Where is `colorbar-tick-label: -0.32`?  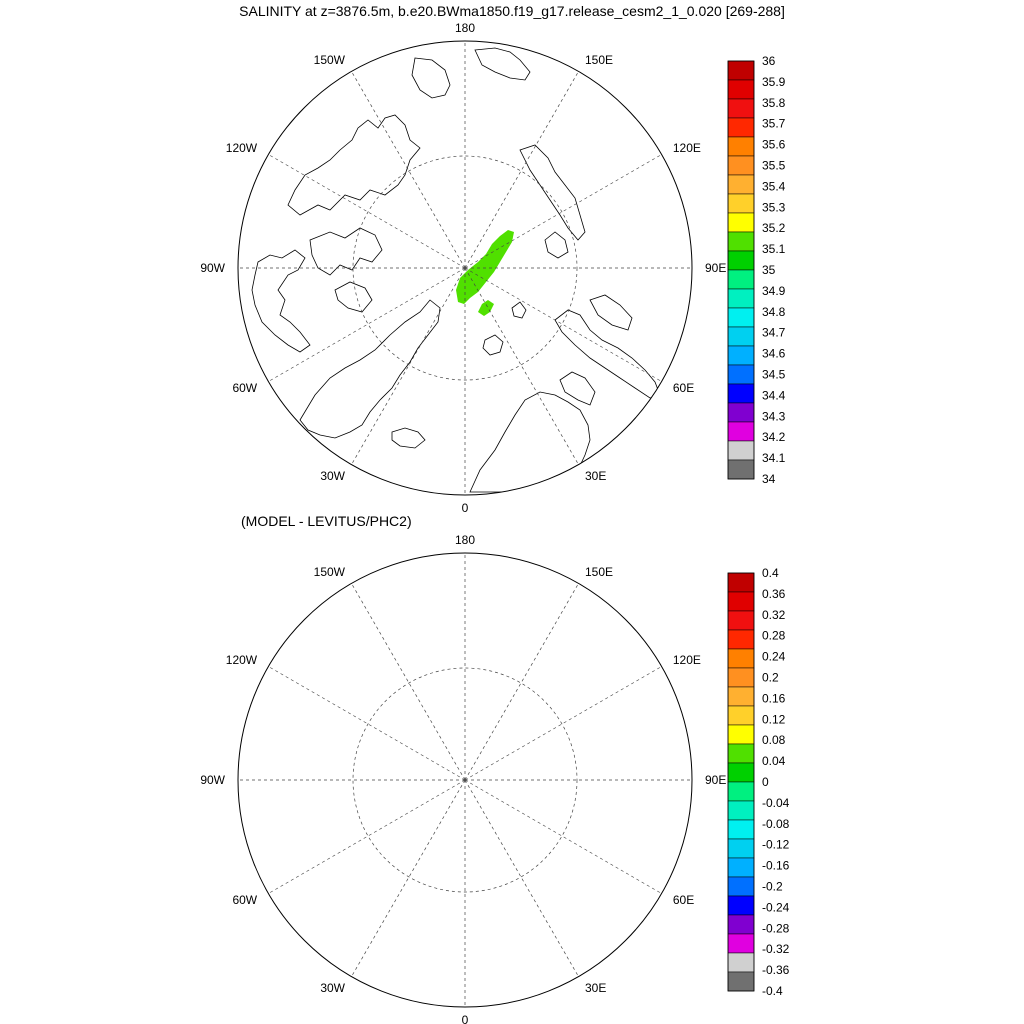
colorbar-tick-label: -0.32 is located at coordinates (776, 949).